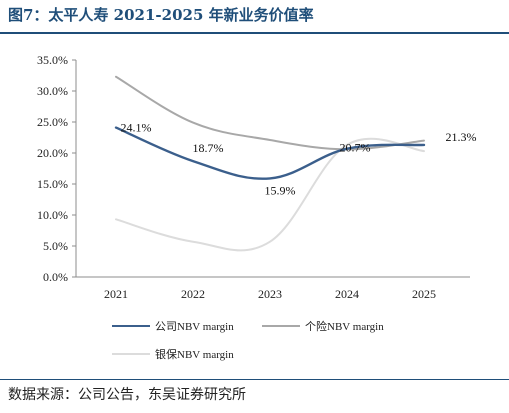 The image size is (509, 413). Describe the element at coordinates (424, 294) in the screenshot. I see `x-tick-label: 2025` at that location.